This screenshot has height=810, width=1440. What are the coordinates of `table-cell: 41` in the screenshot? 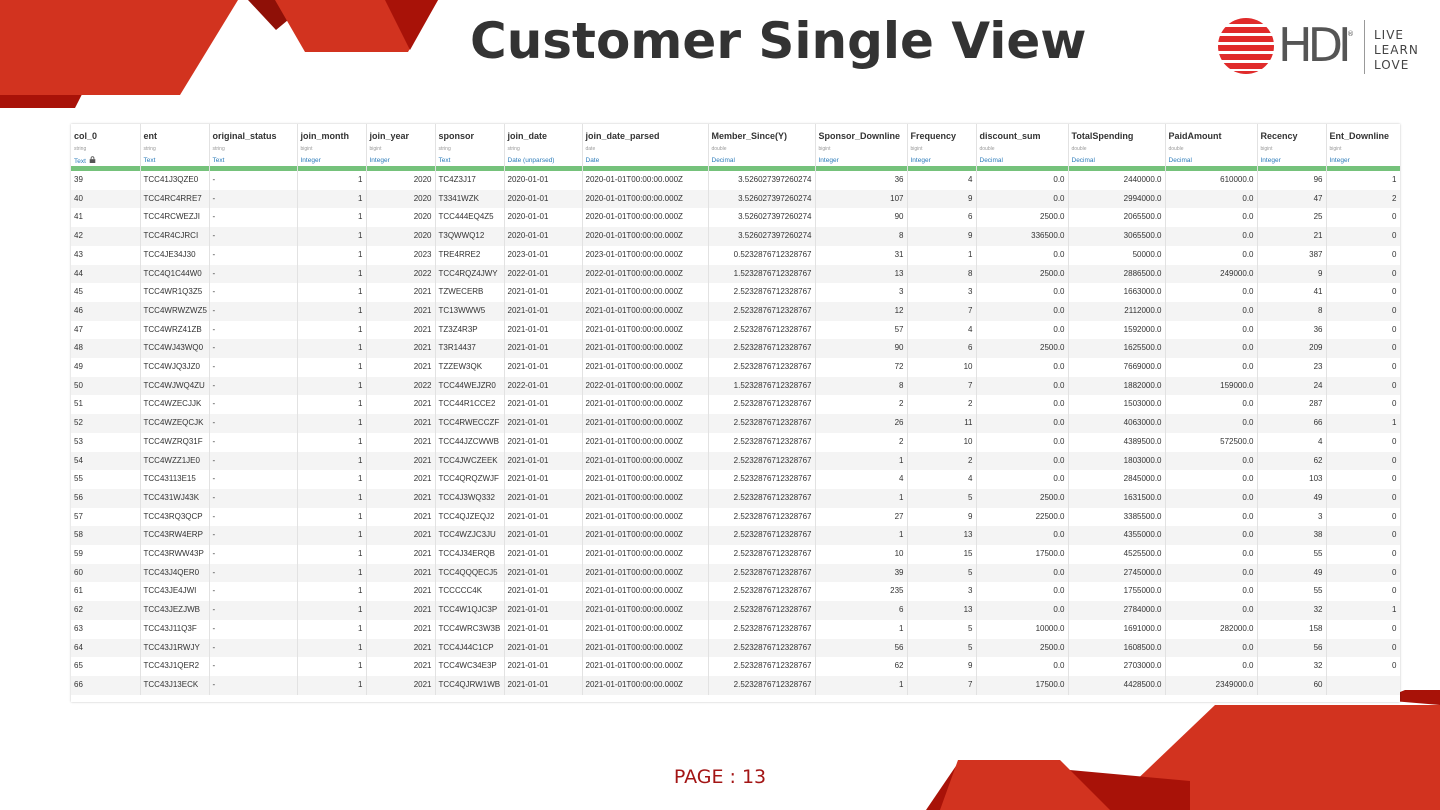 It's located at (106, 218).